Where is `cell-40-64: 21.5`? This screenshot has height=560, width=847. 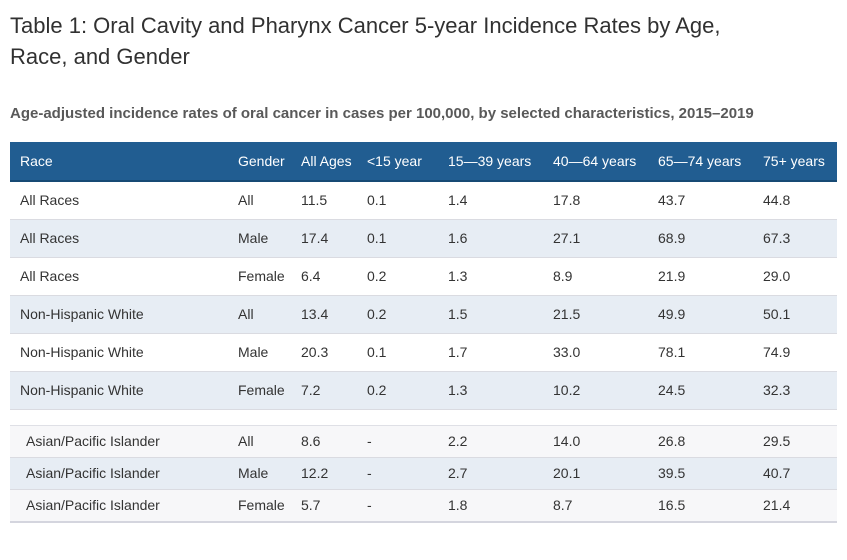 cell-40-64: 21.5 is located at coordinates (595, 314).